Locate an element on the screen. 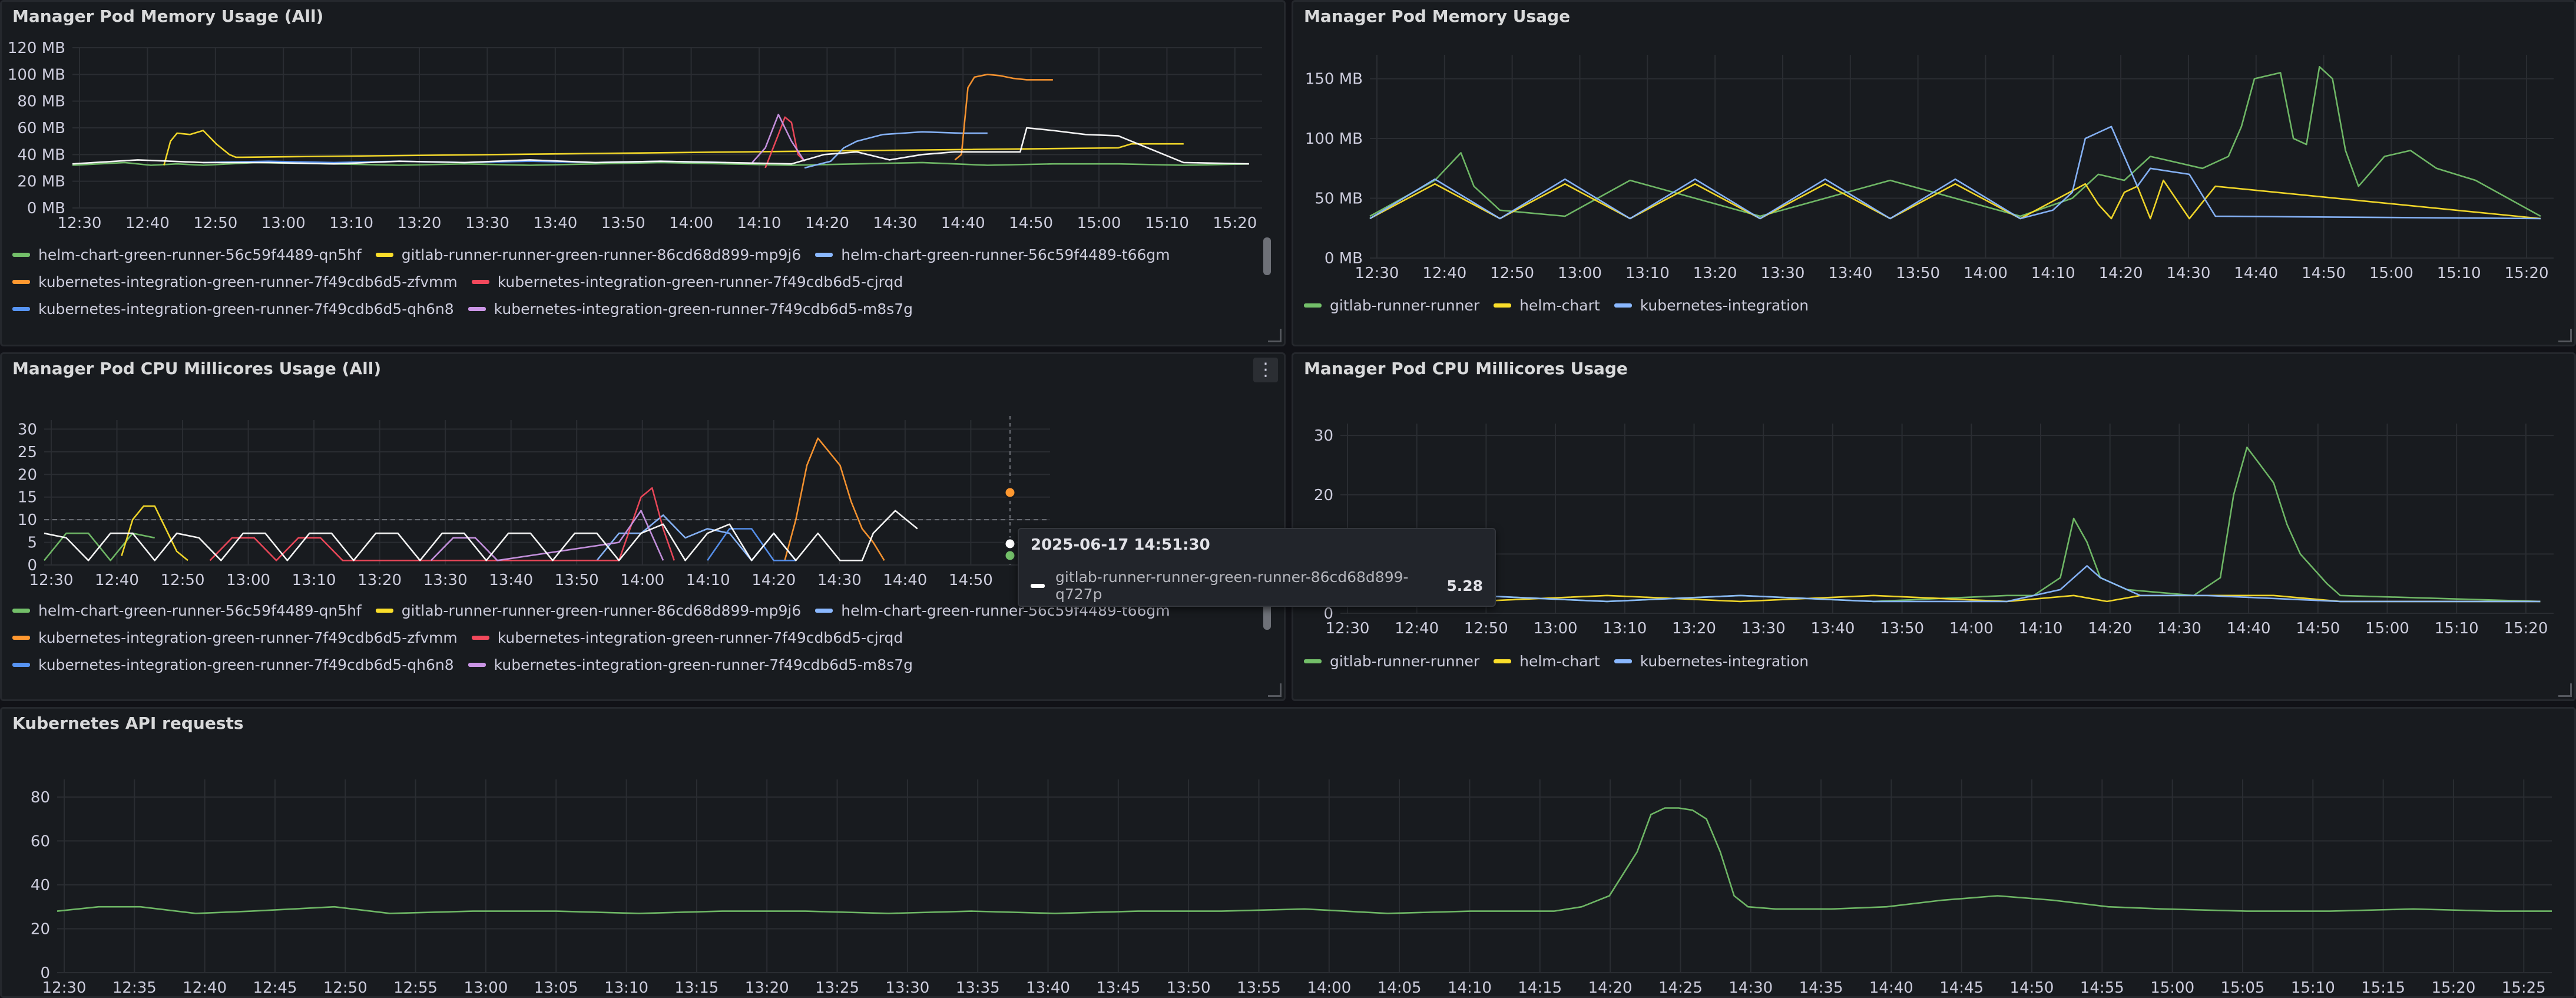  y-tick-label: 30 is located at coordinates (27, 429).